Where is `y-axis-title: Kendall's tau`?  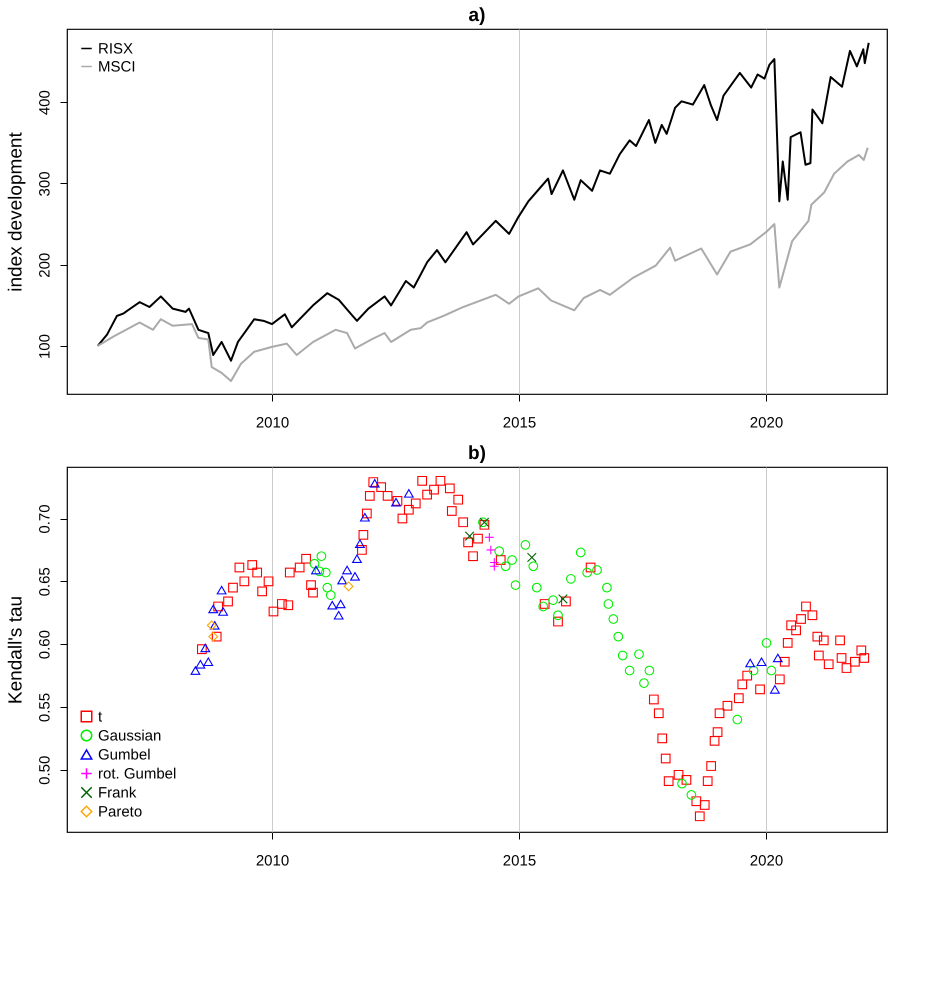
y-axis-title: Kendall's tau is located at coordinates (16, 650).